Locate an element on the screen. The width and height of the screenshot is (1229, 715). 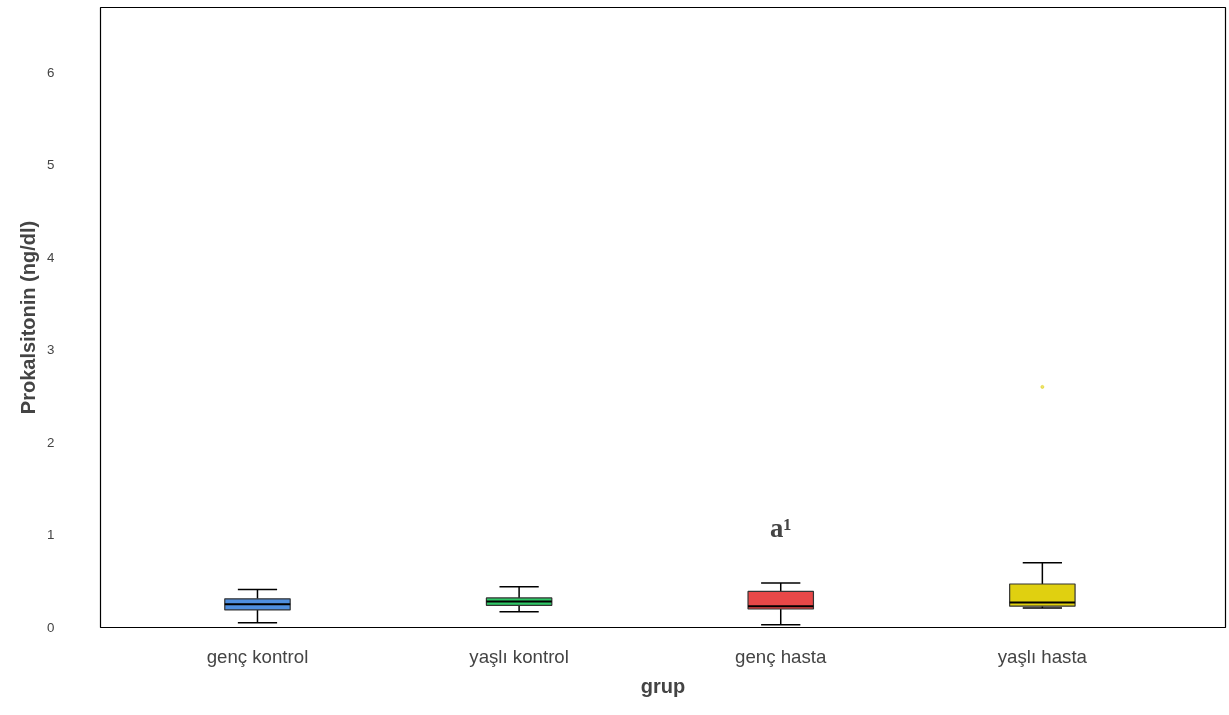
y-tick-label: 0 is located at coordinates (51, 627).